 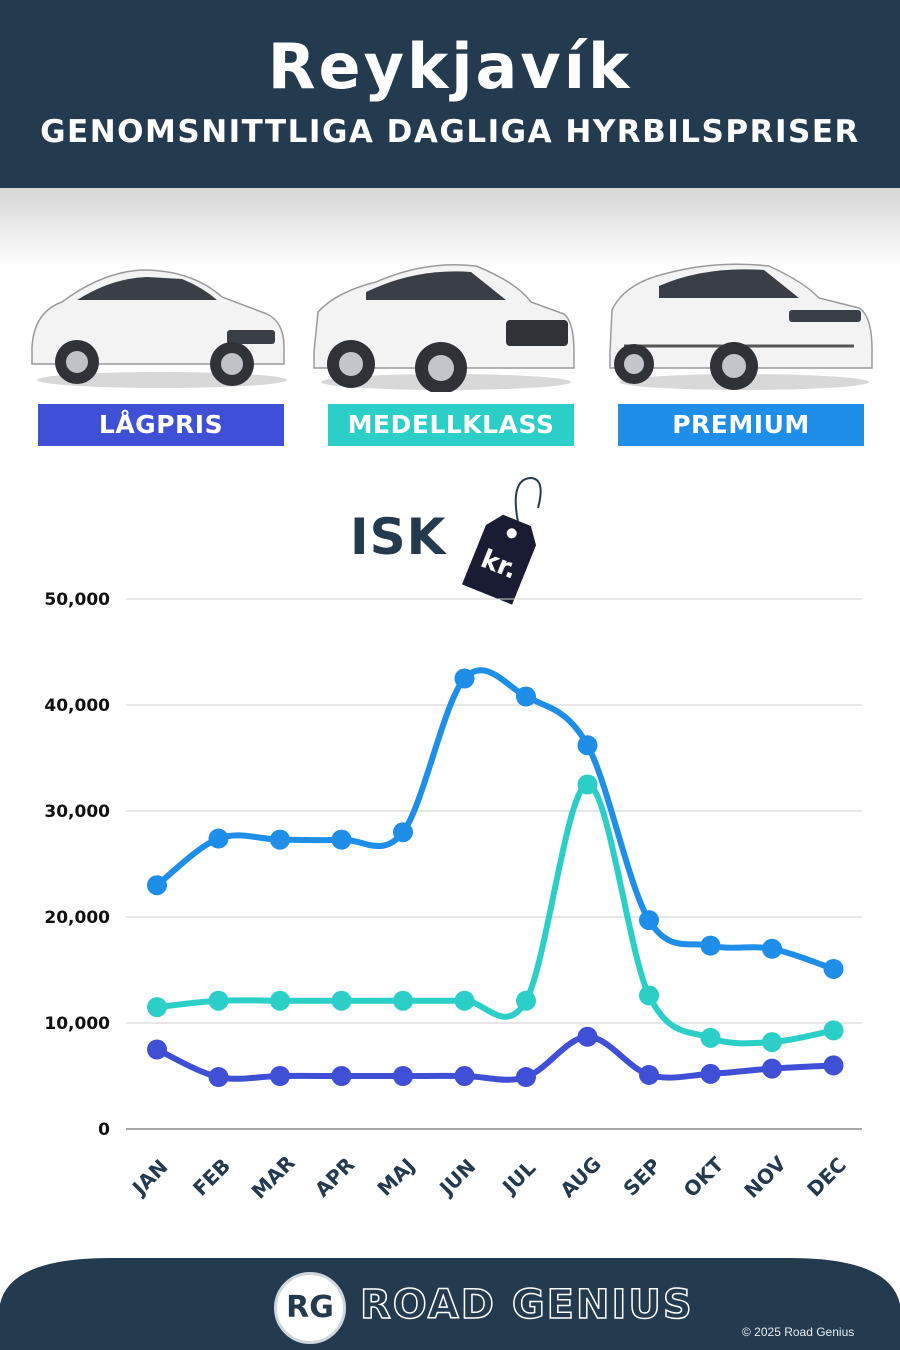 I want to click on x-tick-label: SEP, so click(x=641, y=1176).